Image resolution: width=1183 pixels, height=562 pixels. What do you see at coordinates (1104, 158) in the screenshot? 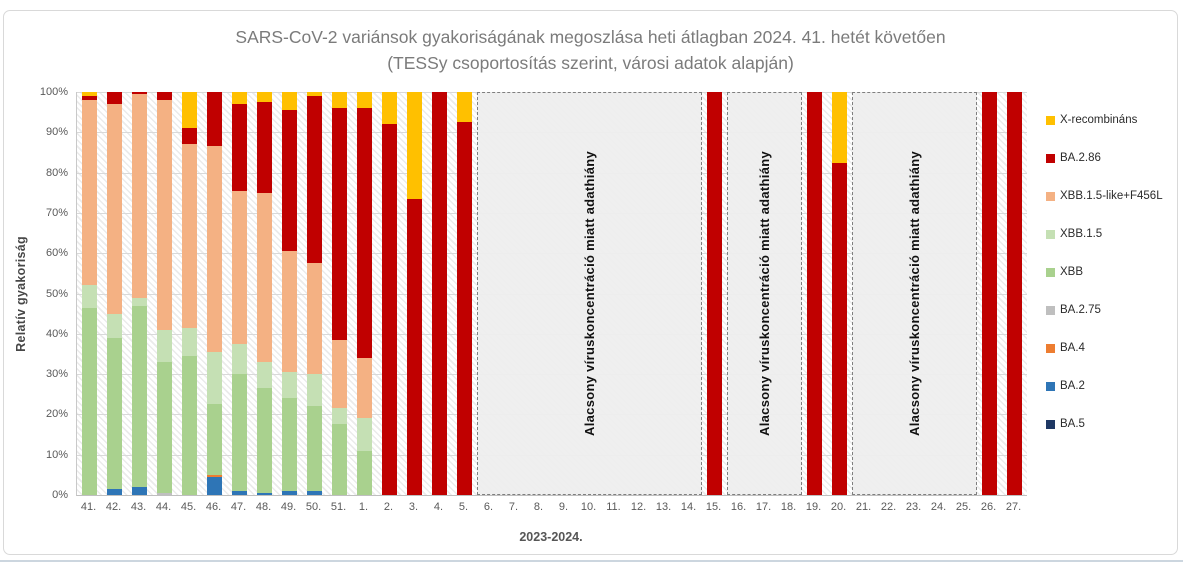
I see `legend-item-ba-2-86: BA.2.86` at bounding box center [1104, 158].